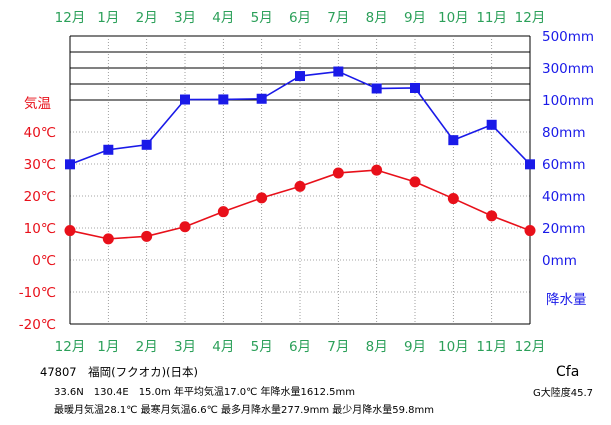 This screenshot has height=425, width=611. I want to click on month-label-bottom: 8月, so click(377, 347).